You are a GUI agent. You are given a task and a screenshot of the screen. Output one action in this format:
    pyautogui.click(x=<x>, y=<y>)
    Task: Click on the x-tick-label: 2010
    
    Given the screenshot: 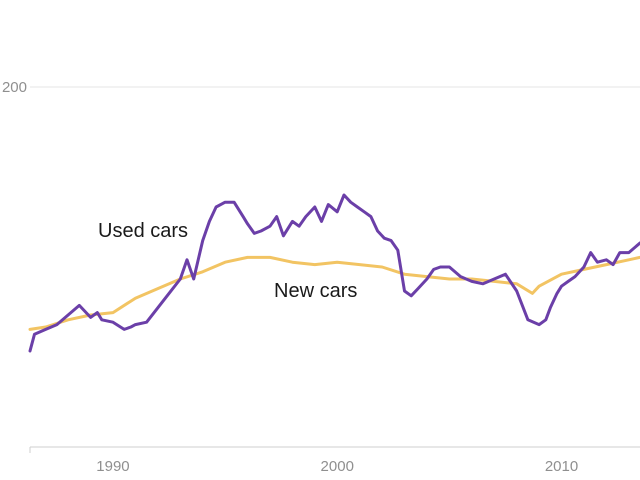 What is the action you would take?
    pyautogui.click(x=561, y=466)
    